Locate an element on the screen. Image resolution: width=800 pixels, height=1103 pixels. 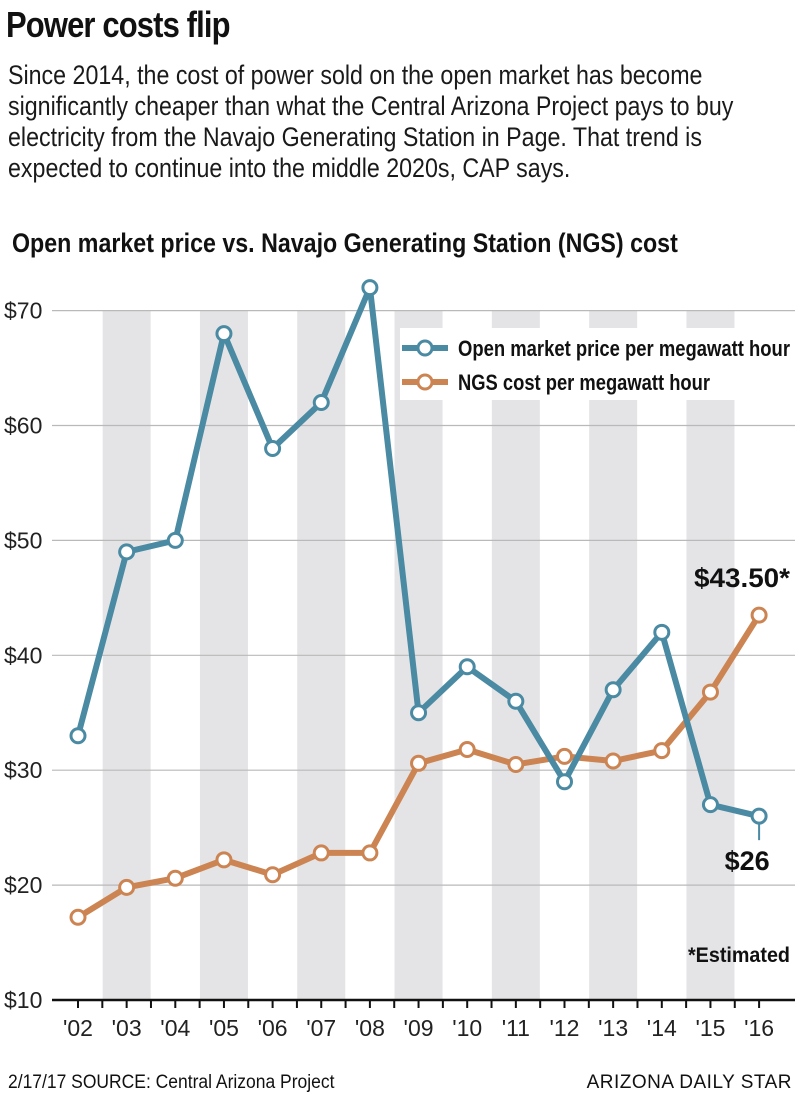
y-tick-label: $70 is located at coordinates (23, 311).